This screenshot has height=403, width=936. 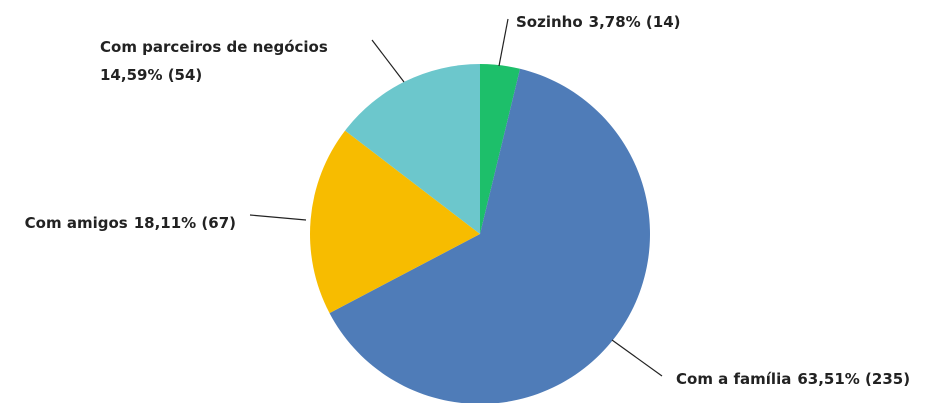 I want to click on slice-category: Sozinho, so click(x=549, y=22).